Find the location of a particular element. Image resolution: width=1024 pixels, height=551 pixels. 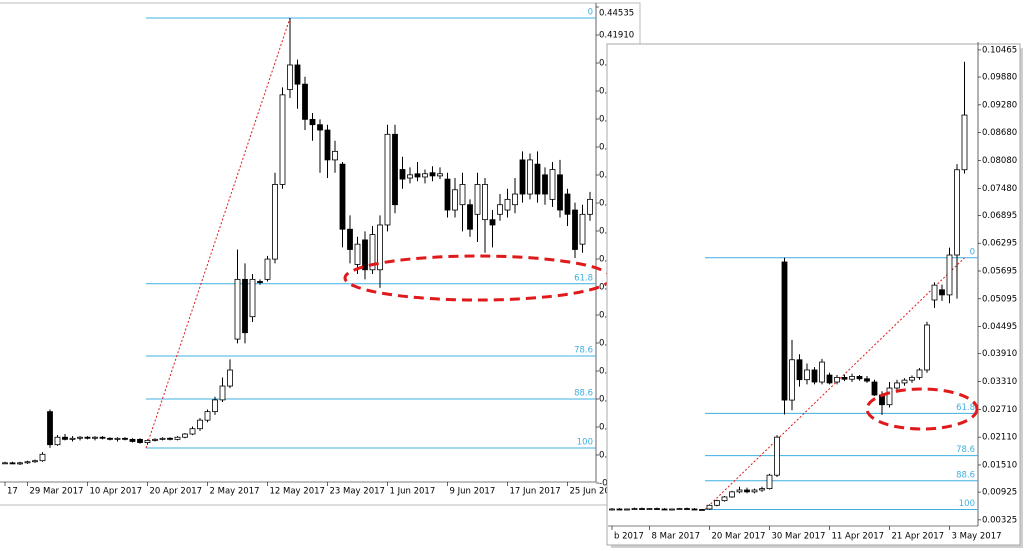

fib-trend-line is located at coordinates (834, 383).